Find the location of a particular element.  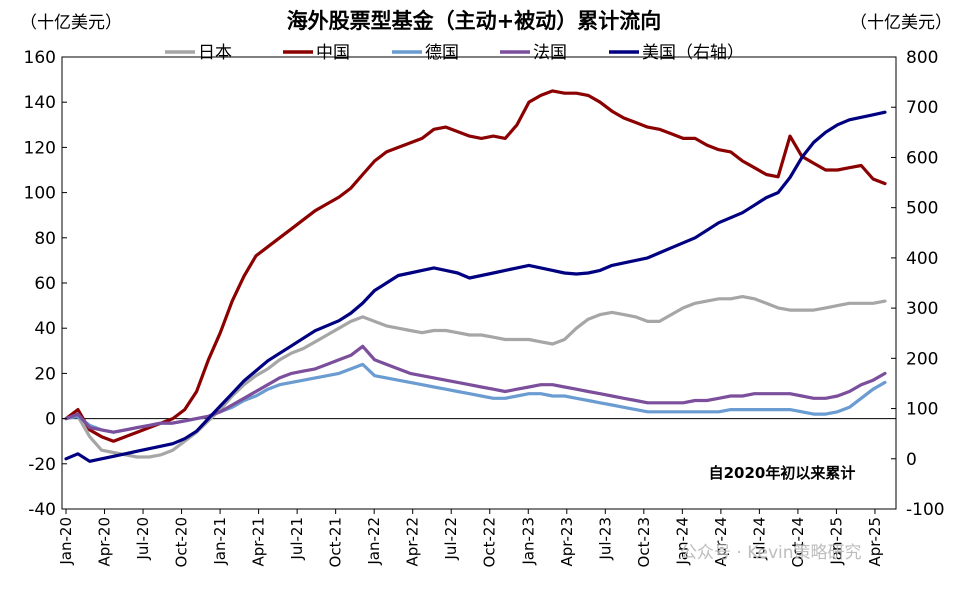

left-axis-unit: （十亿美元） is located at coordinates (71, 23).